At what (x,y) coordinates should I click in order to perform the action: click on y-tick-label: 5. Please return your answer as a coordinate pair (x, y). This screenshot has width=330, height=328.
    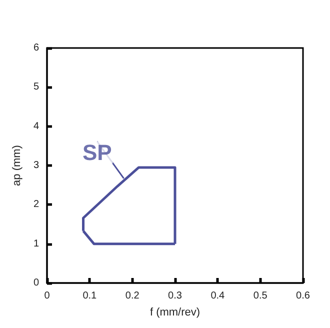
    Looking at the image, I should click on (36, 87).